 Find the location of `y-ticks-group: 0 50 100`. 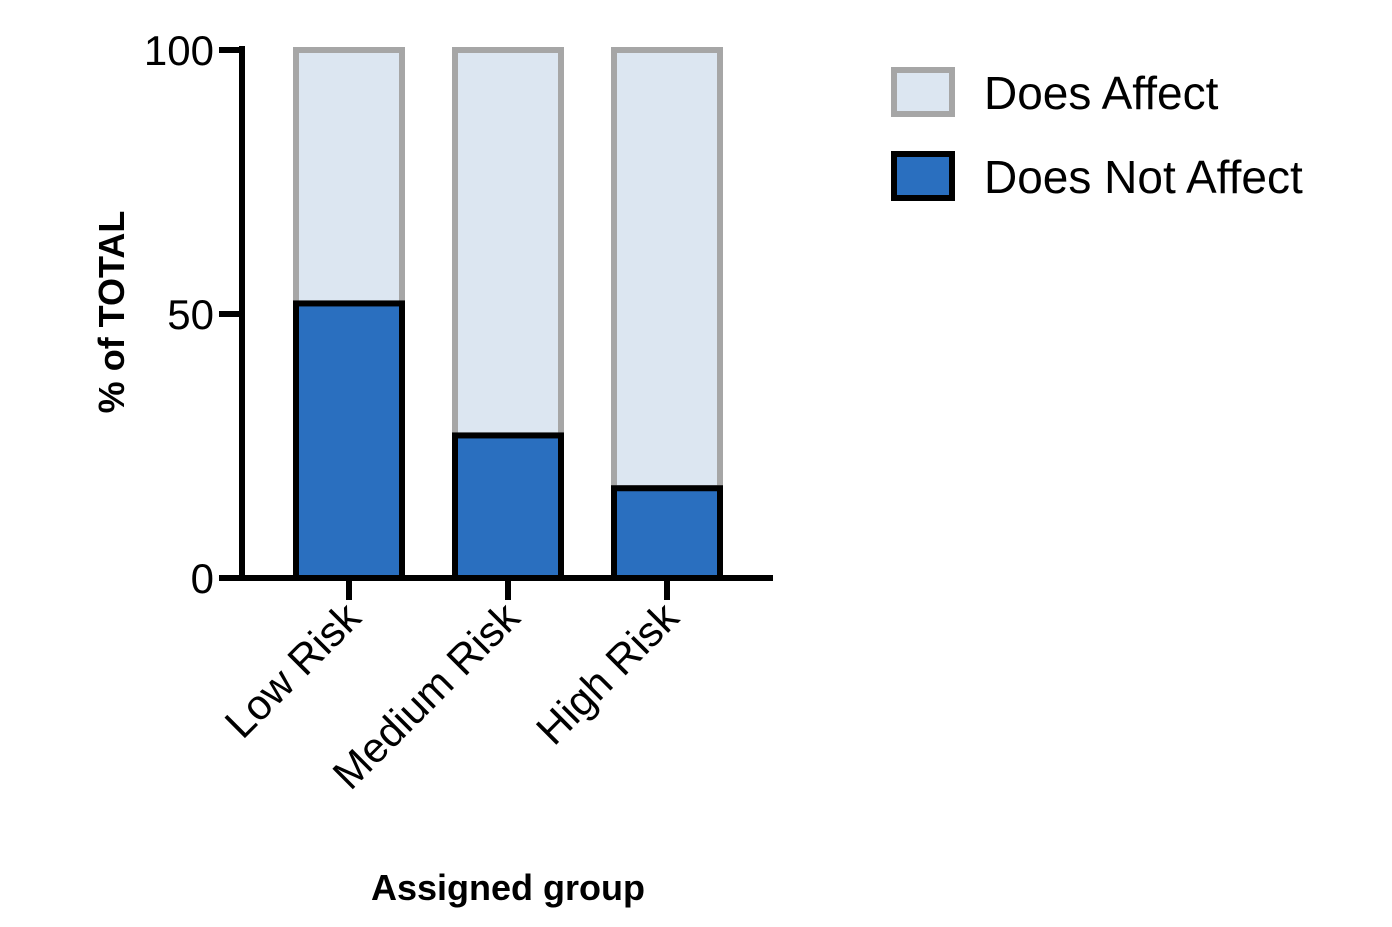

y-ticks-group: 0 50 100 is located at coordinates (193, 314).